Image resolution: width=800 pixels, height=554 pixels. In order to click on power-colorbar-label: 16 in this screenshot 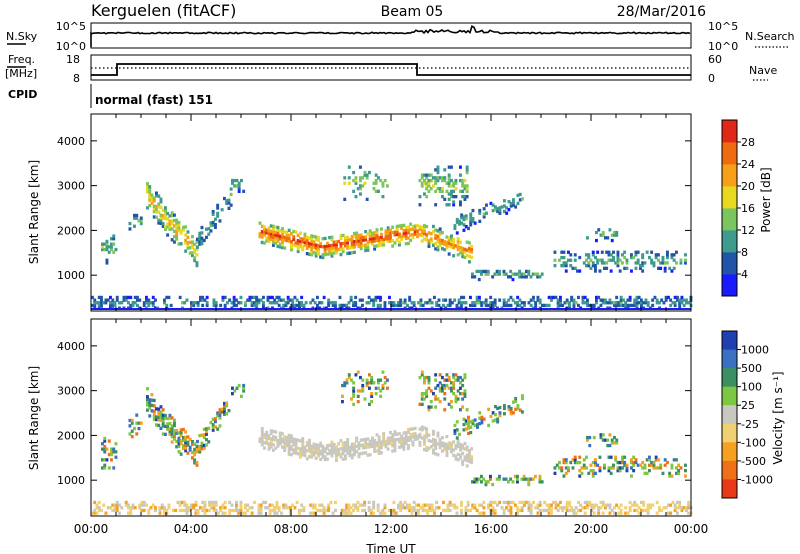, I will do `click(748, 208)`.